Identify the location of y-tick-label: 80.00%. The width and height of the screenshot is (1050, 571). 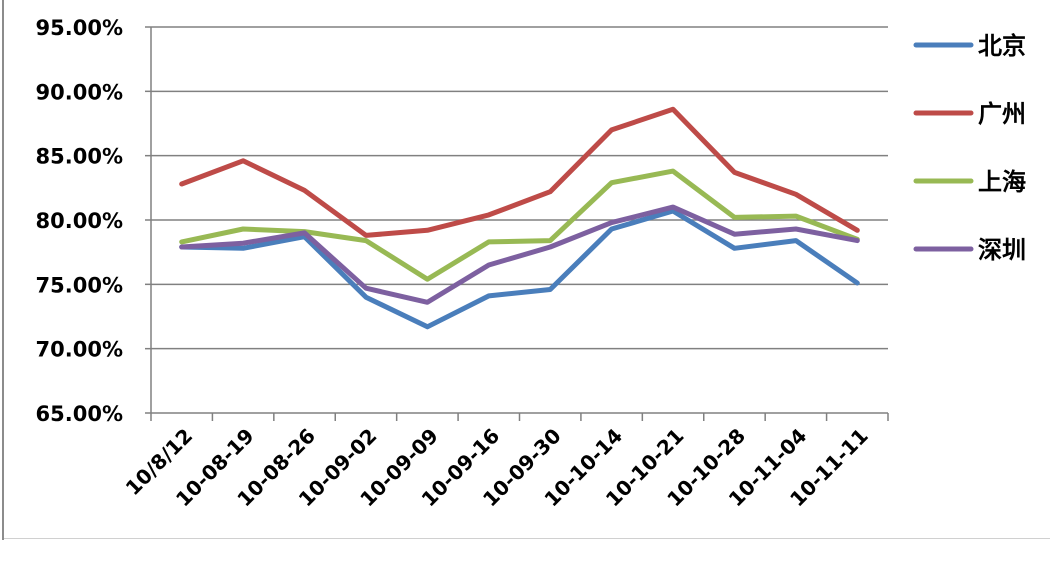
(79, 221).